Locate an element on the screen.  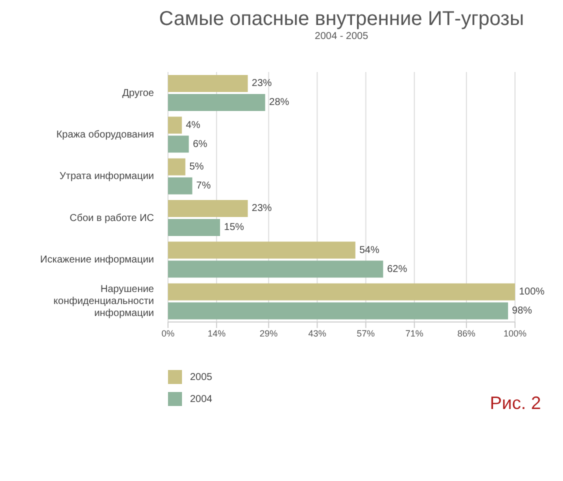
data-label: 62% is located at coordinates (397, 269).